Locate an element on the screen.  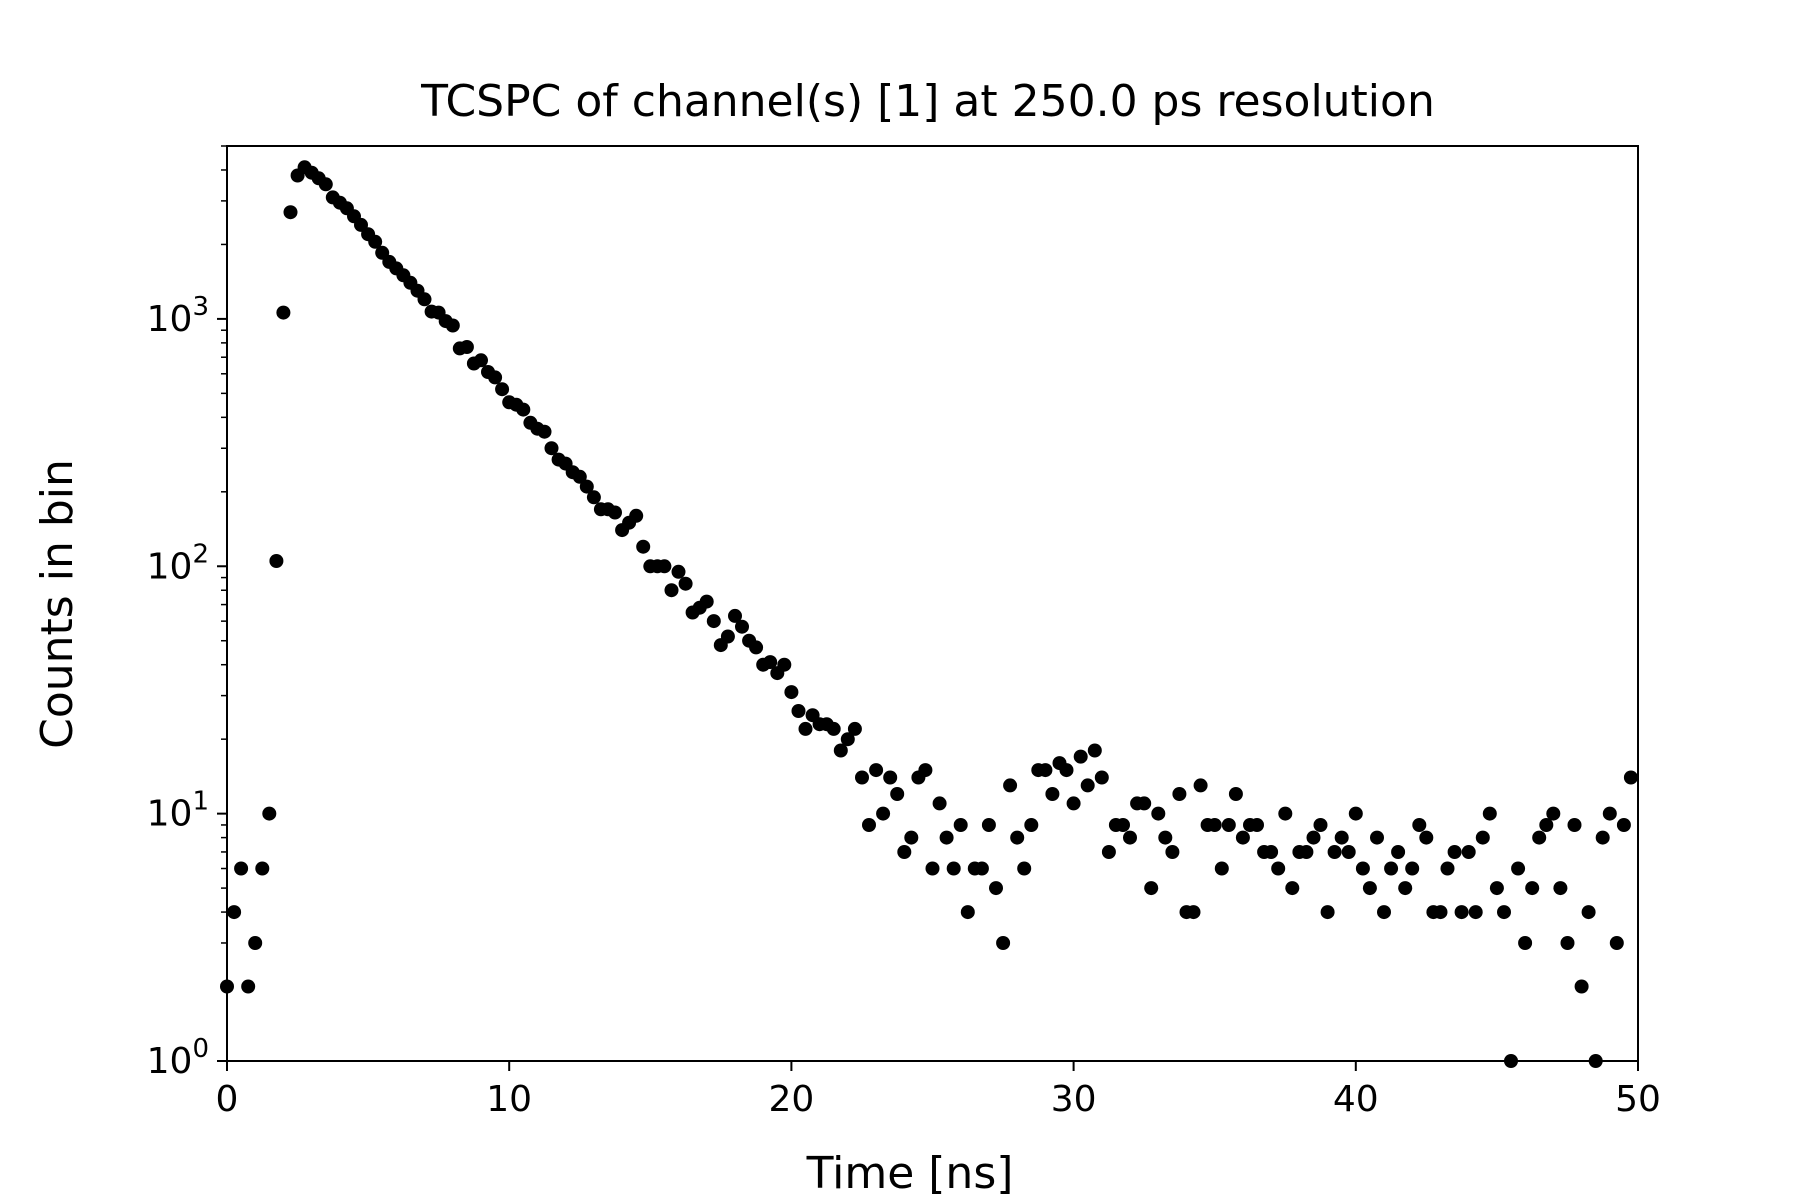
y-tick-label: 10⁰ is located at coordinates (178, 1058).